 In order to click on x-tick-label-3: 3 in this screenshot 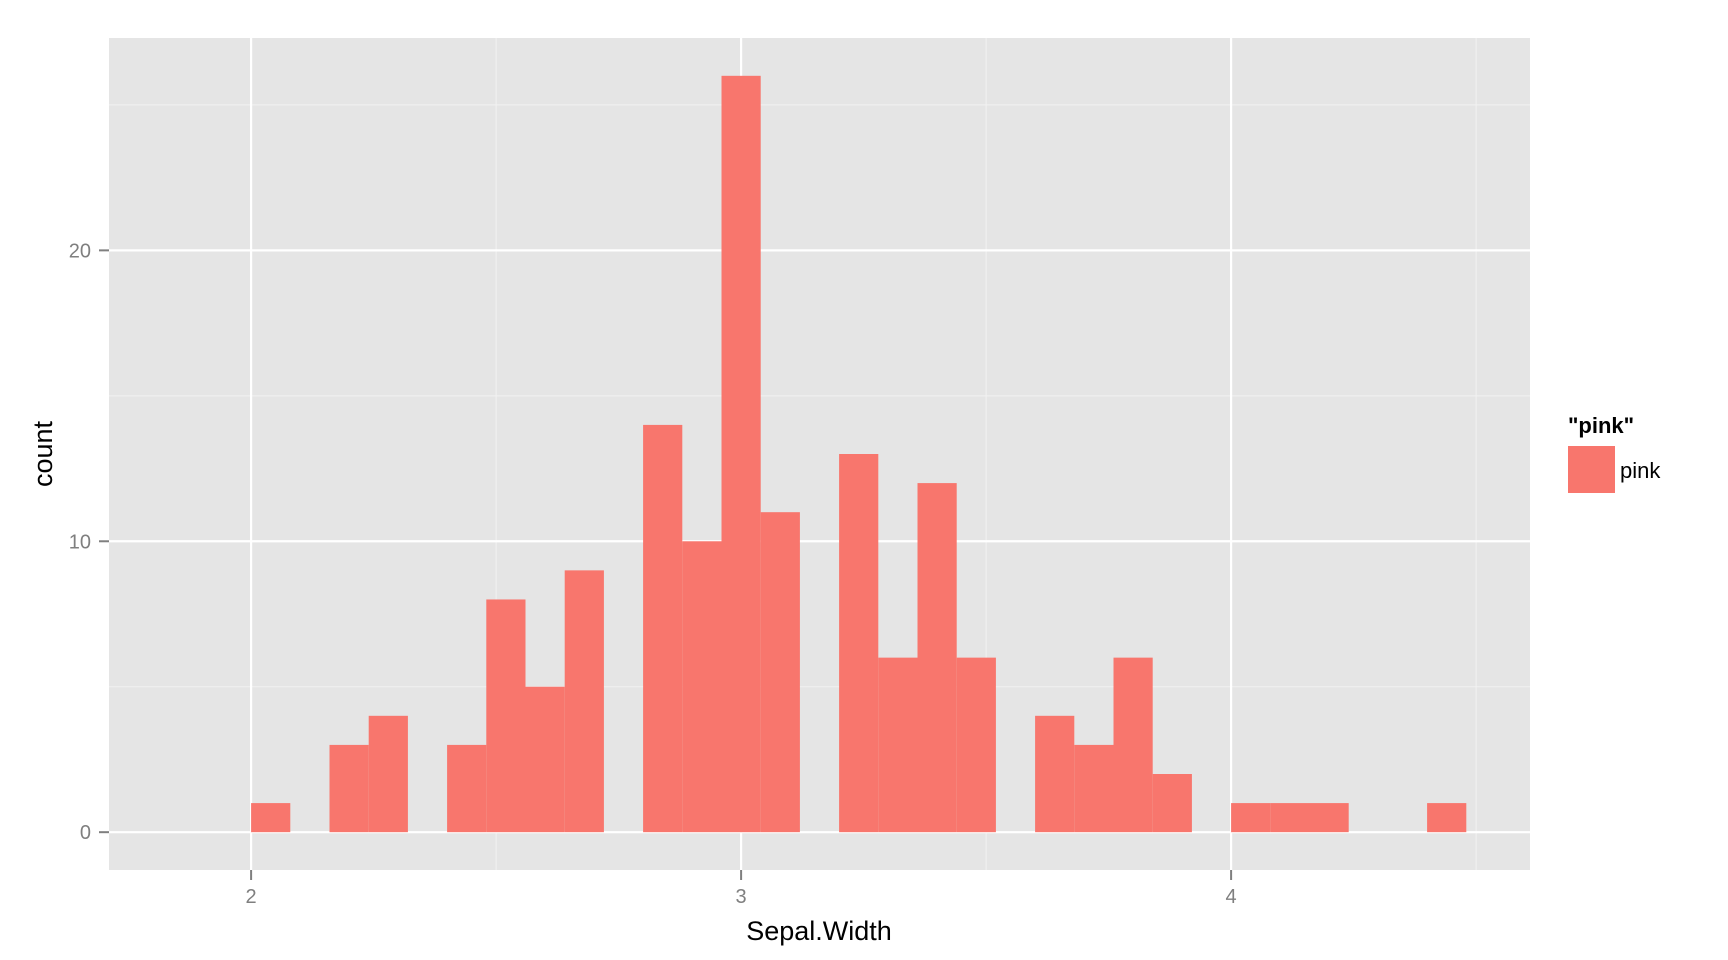, I will do `click(741, 897)`.